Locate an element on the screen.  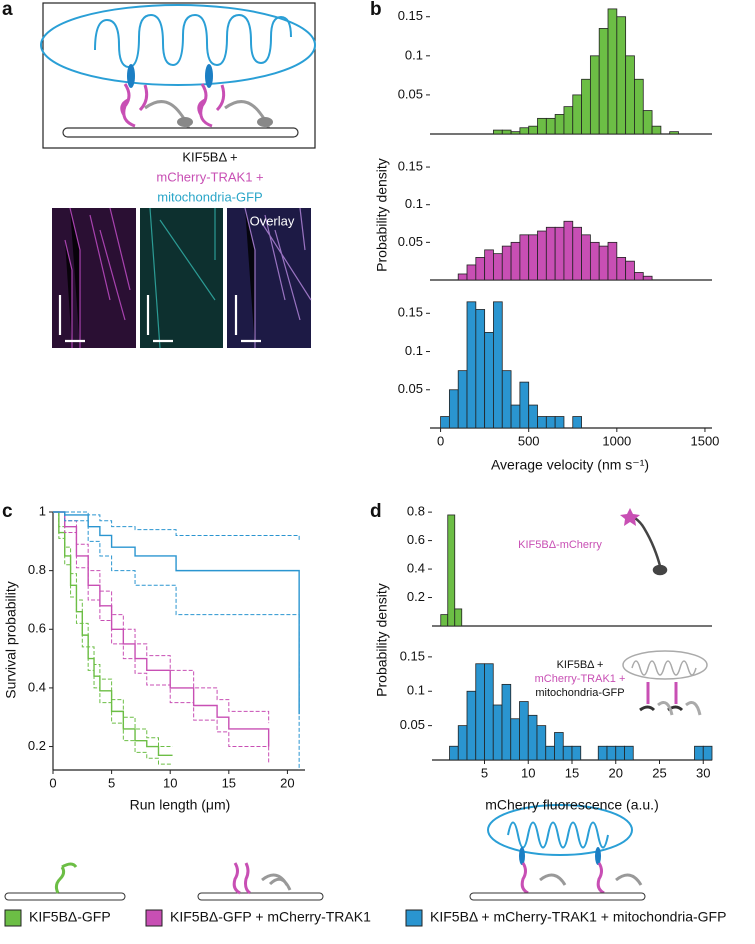
y-tick-label: 1 is located at coordinates (42, 510).